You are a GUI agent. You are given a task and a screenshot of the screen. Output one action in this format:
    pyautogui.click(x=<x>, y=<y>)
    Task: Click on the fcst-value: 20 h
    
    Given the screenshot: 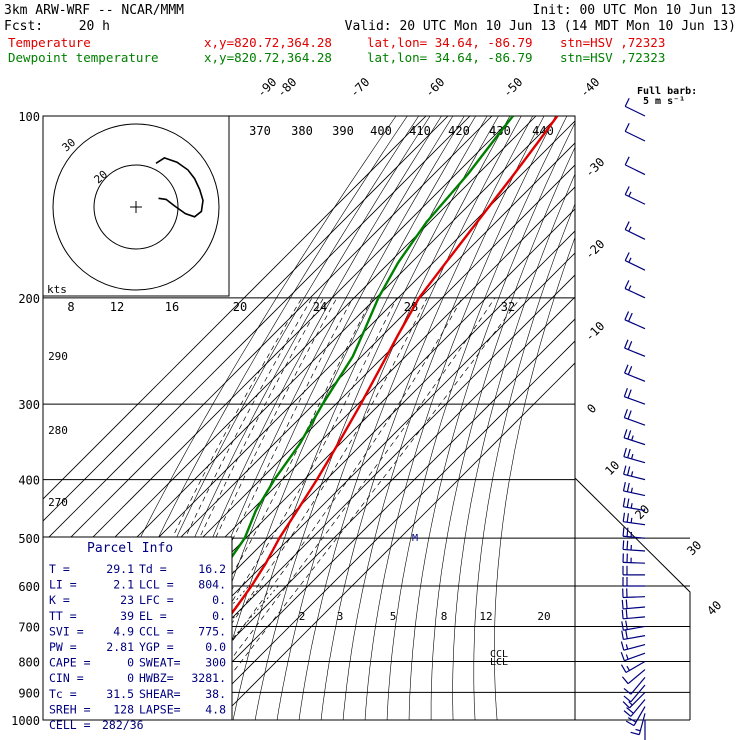 What is the action you would take?
    pyautogui.click(x=94, y=26)
    